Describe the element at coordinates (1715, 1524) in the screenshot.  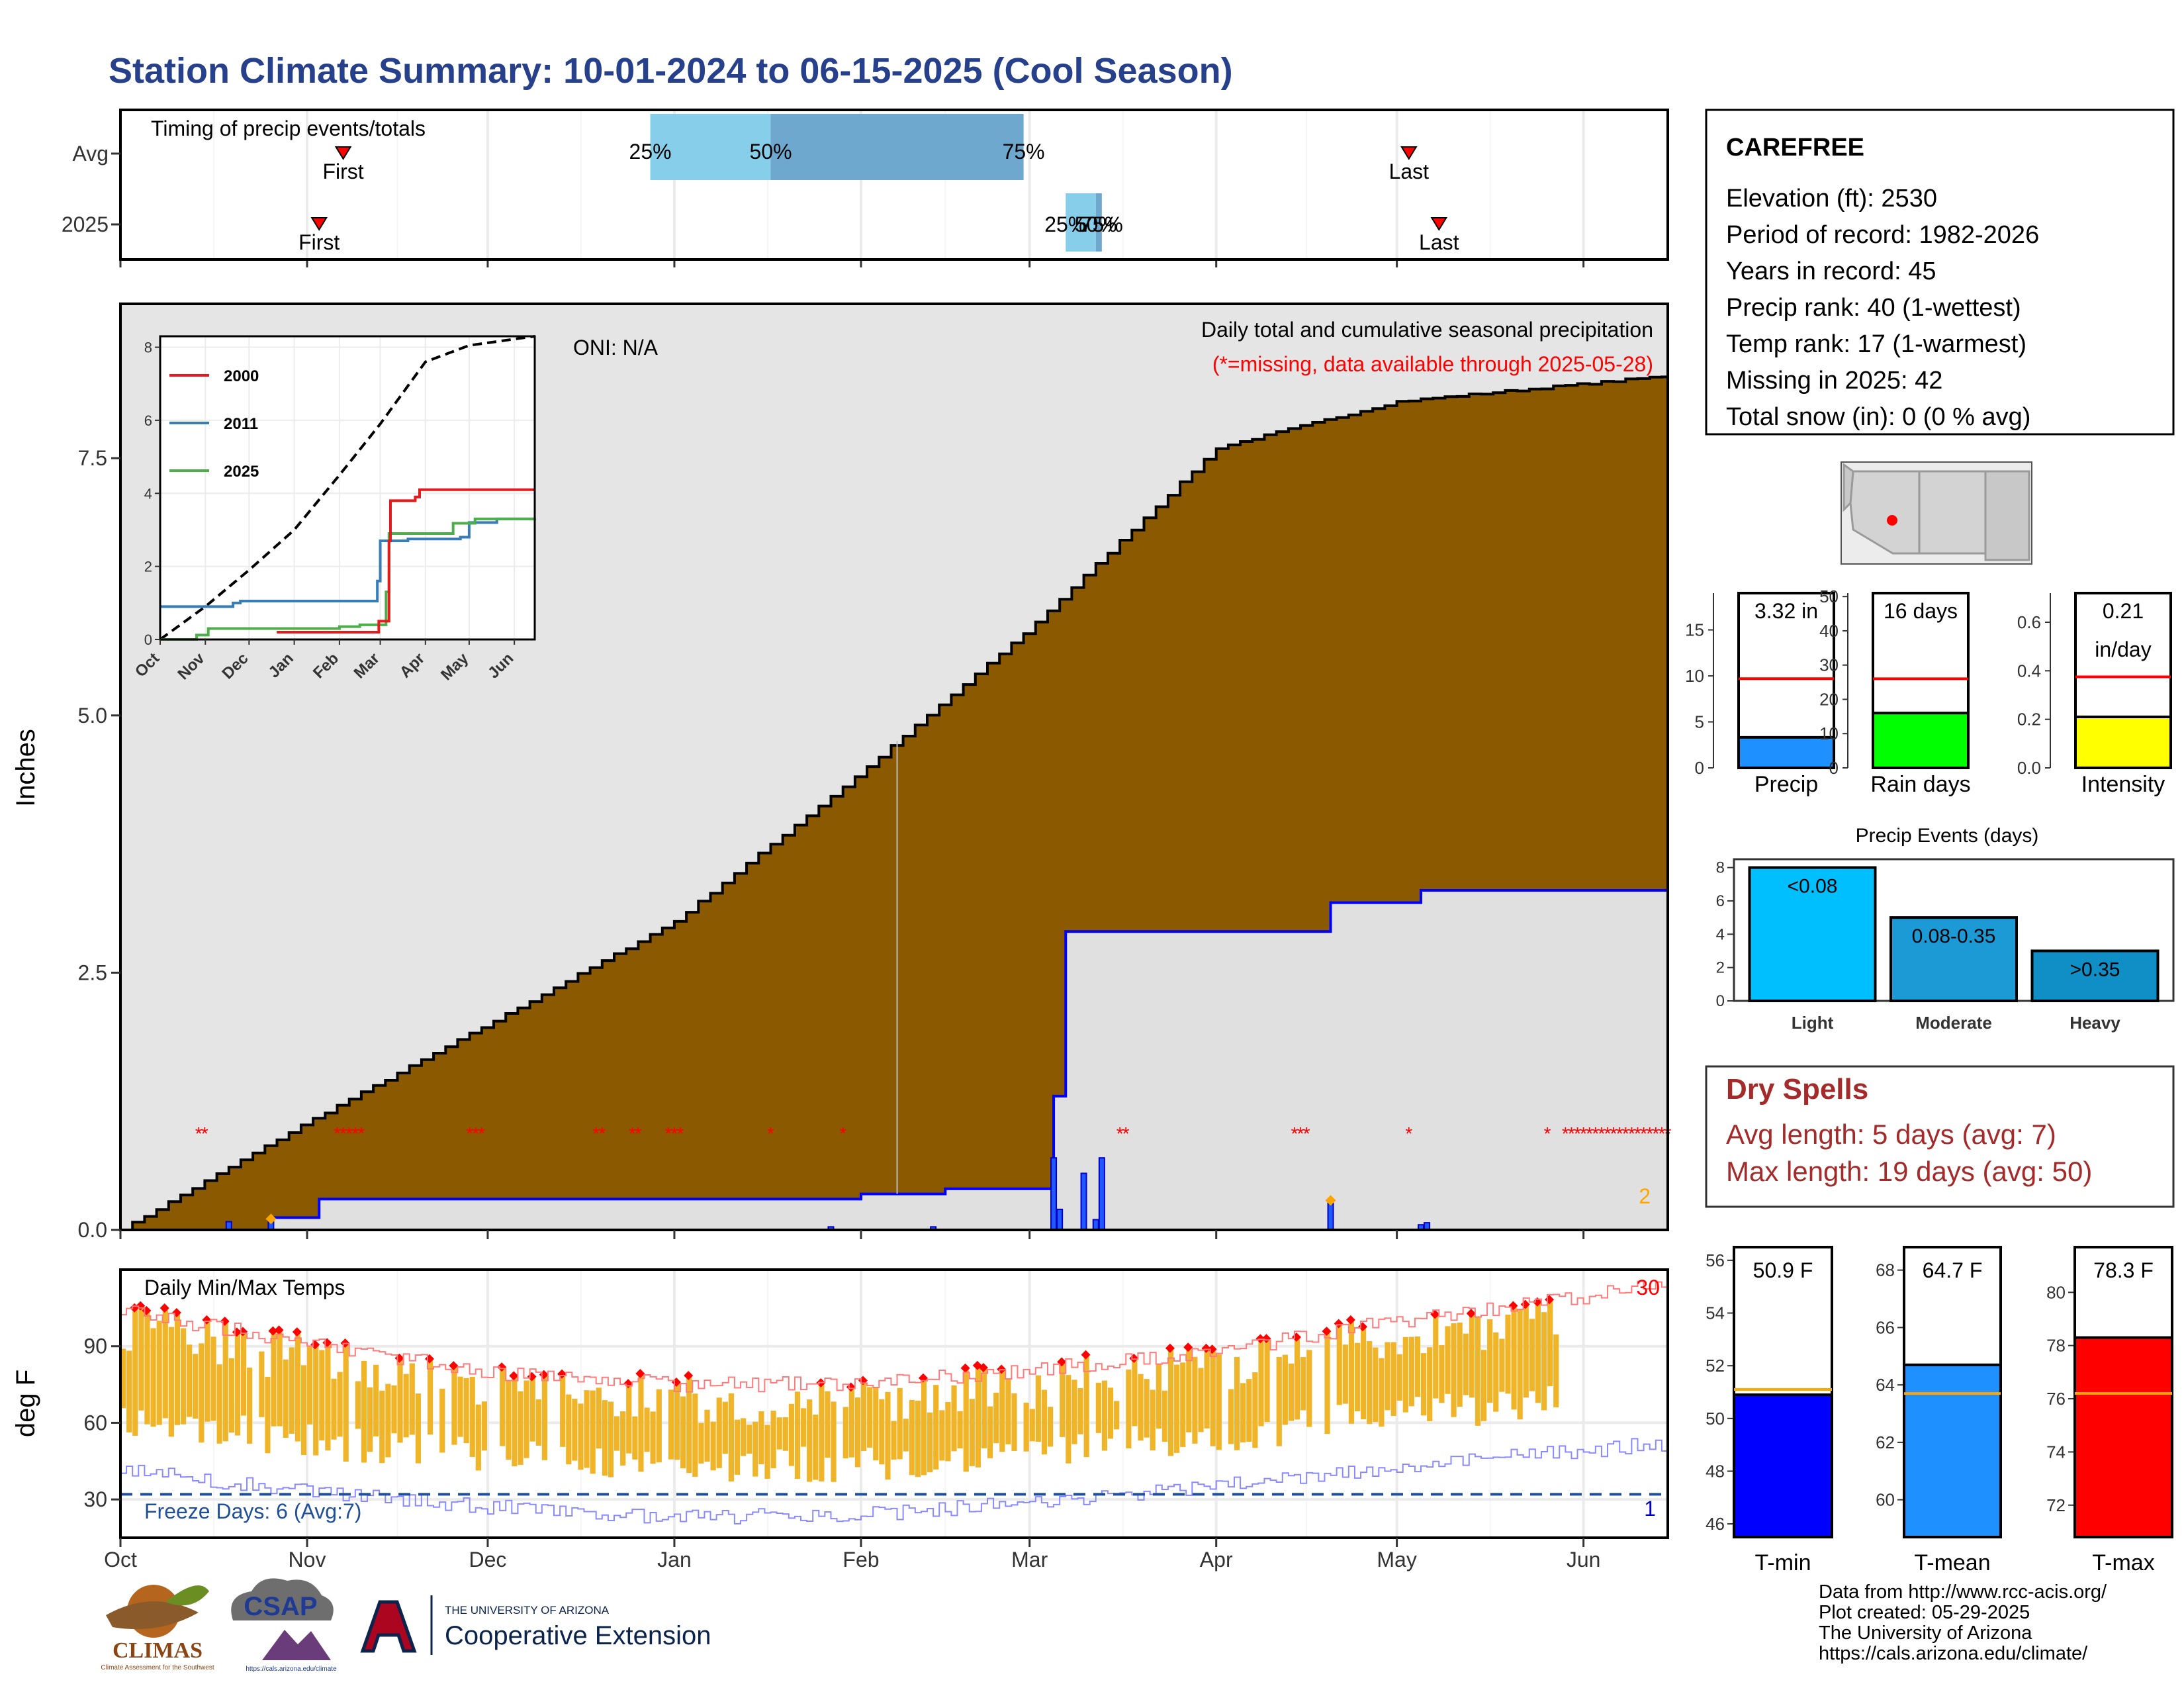
I see `temp-summary-y-tick-label: 46` at that location.